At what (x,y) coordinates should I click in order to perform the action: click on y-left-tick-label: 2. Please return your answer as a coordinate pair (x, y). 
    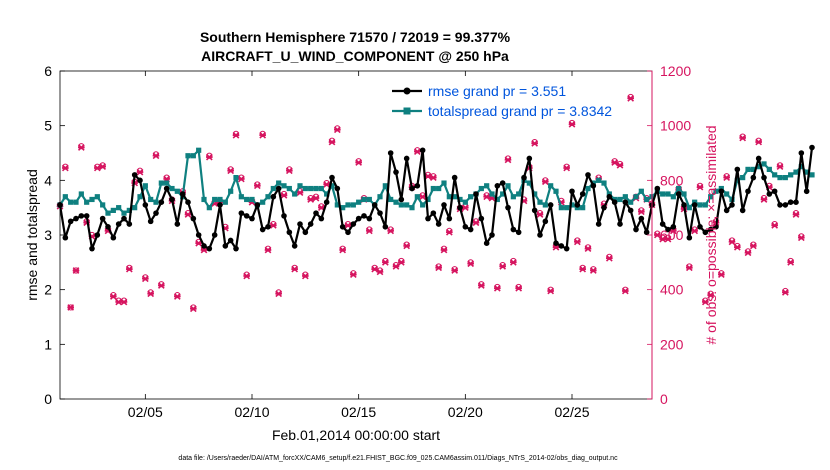
    Looking at the image, I should click on (48, 290).